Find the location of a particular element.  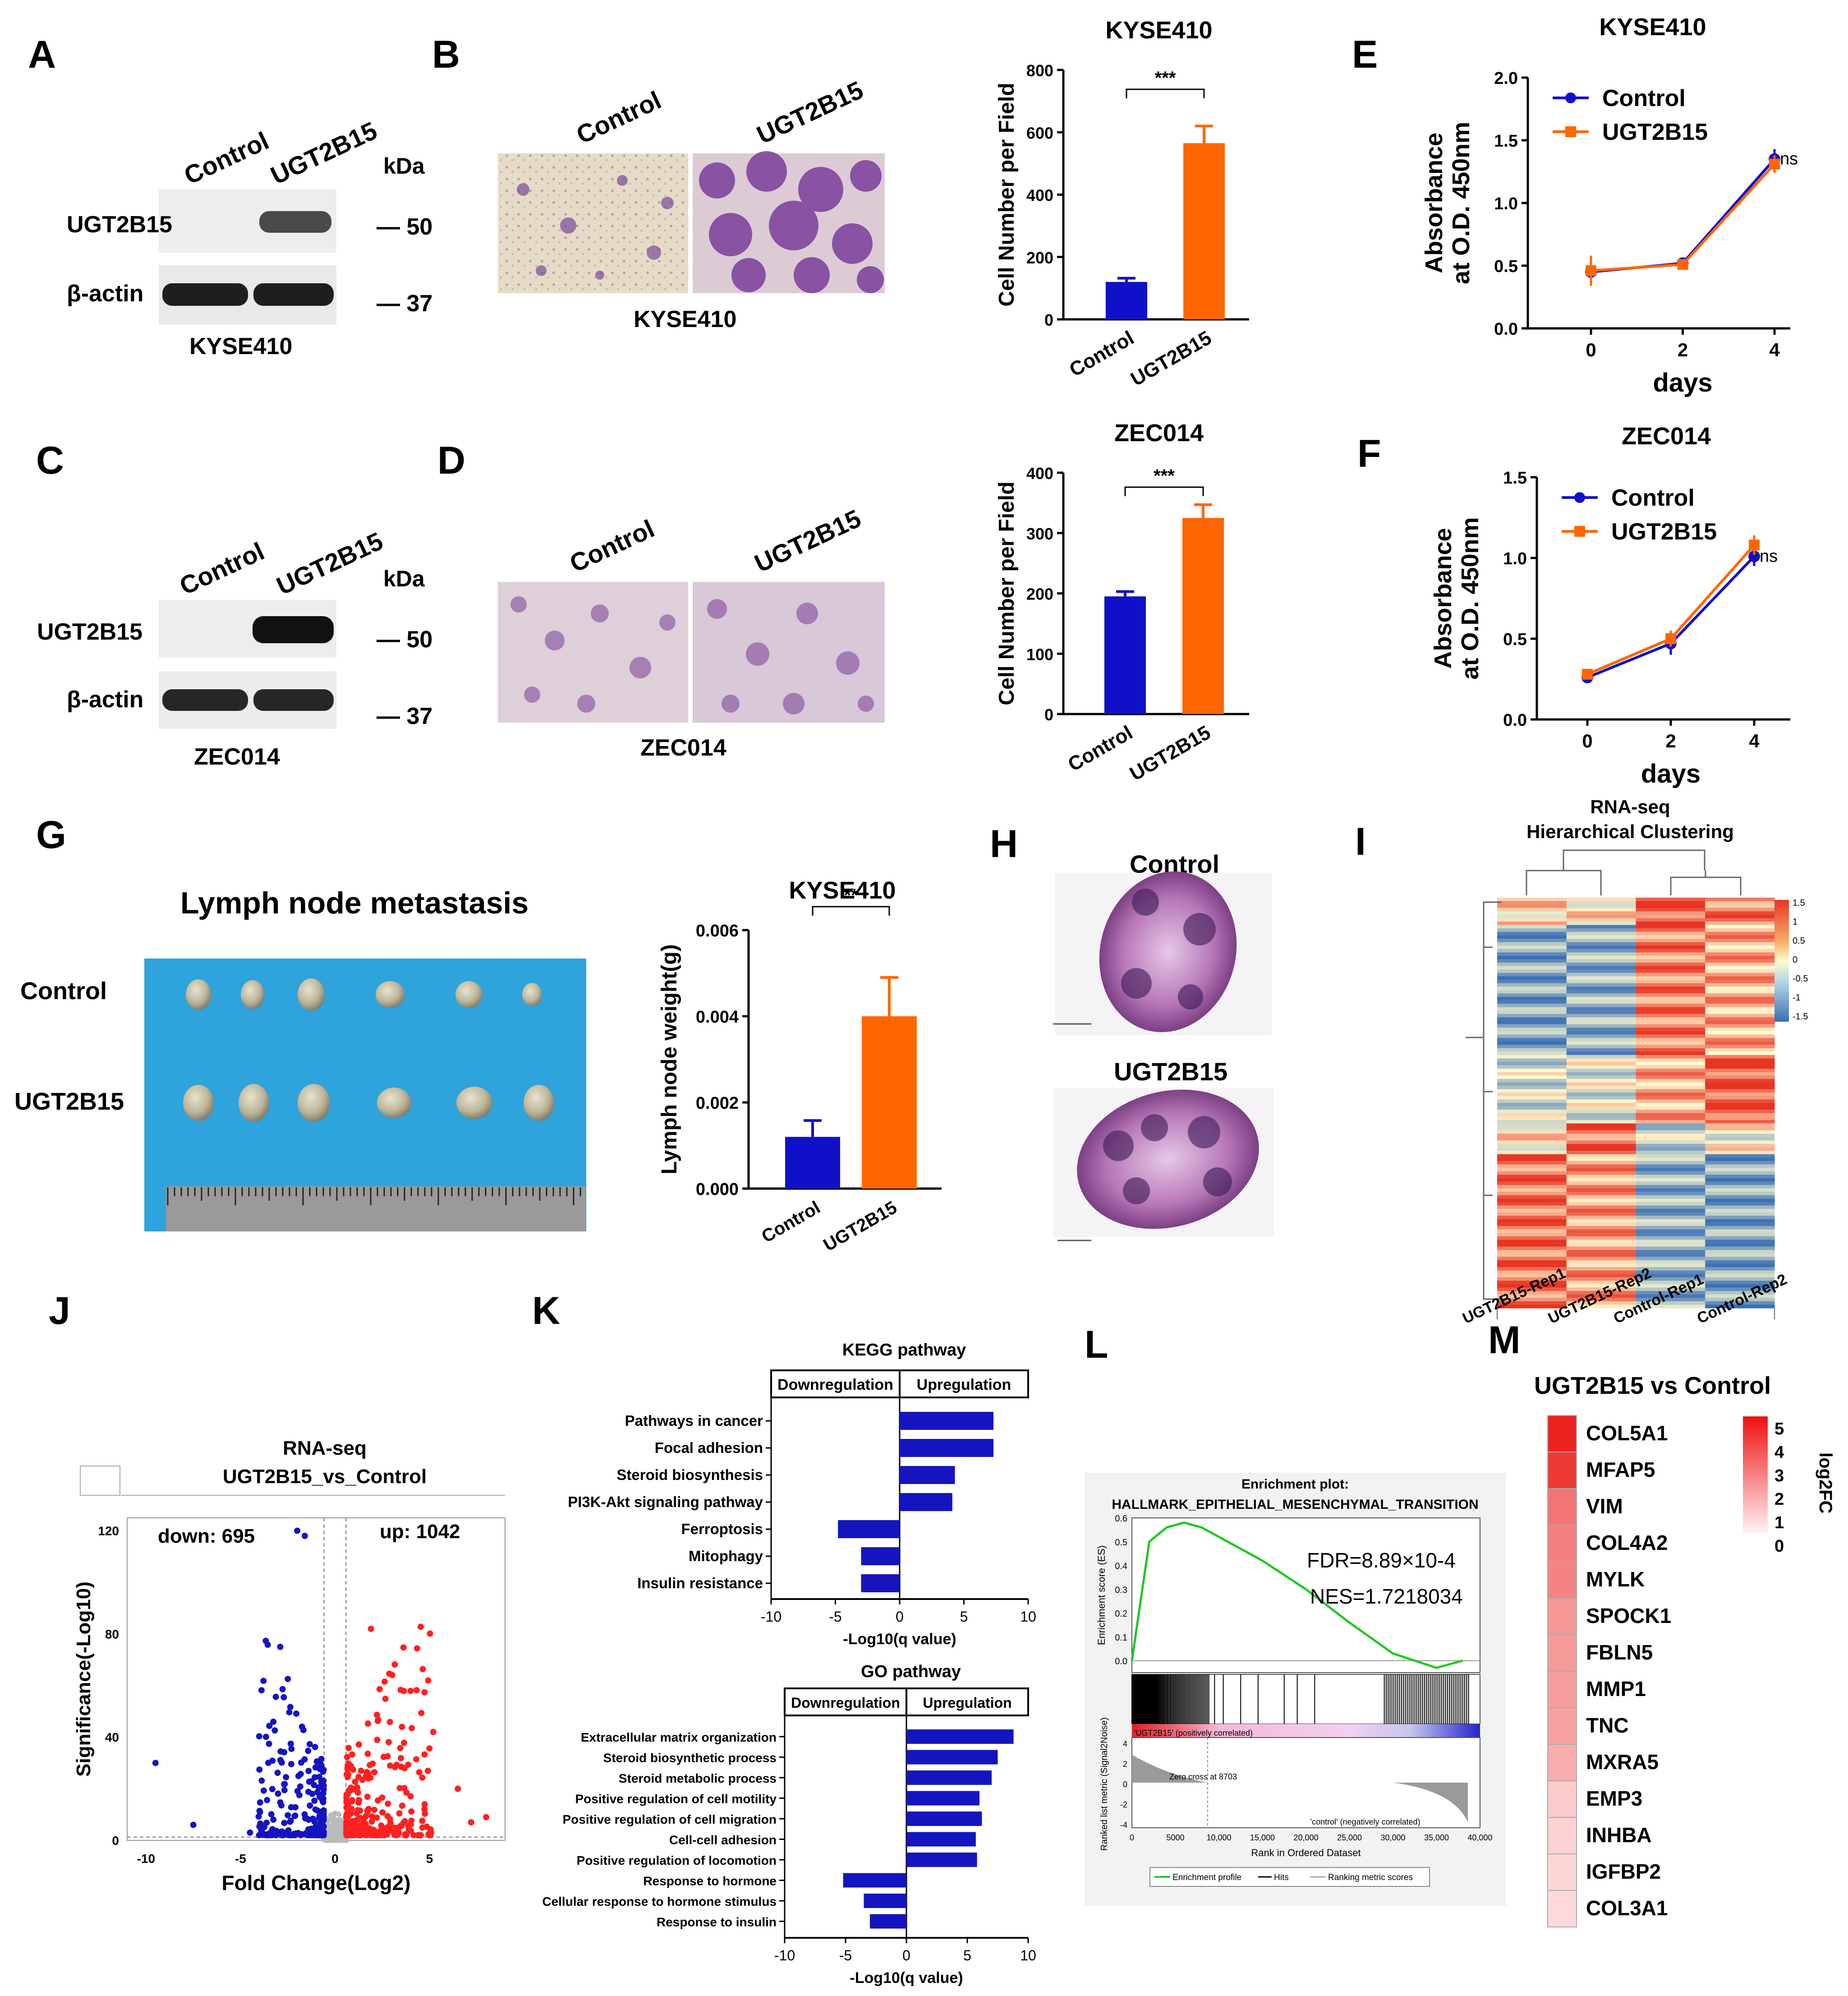

kda-label: kDa is located at coordinates (404, 578).